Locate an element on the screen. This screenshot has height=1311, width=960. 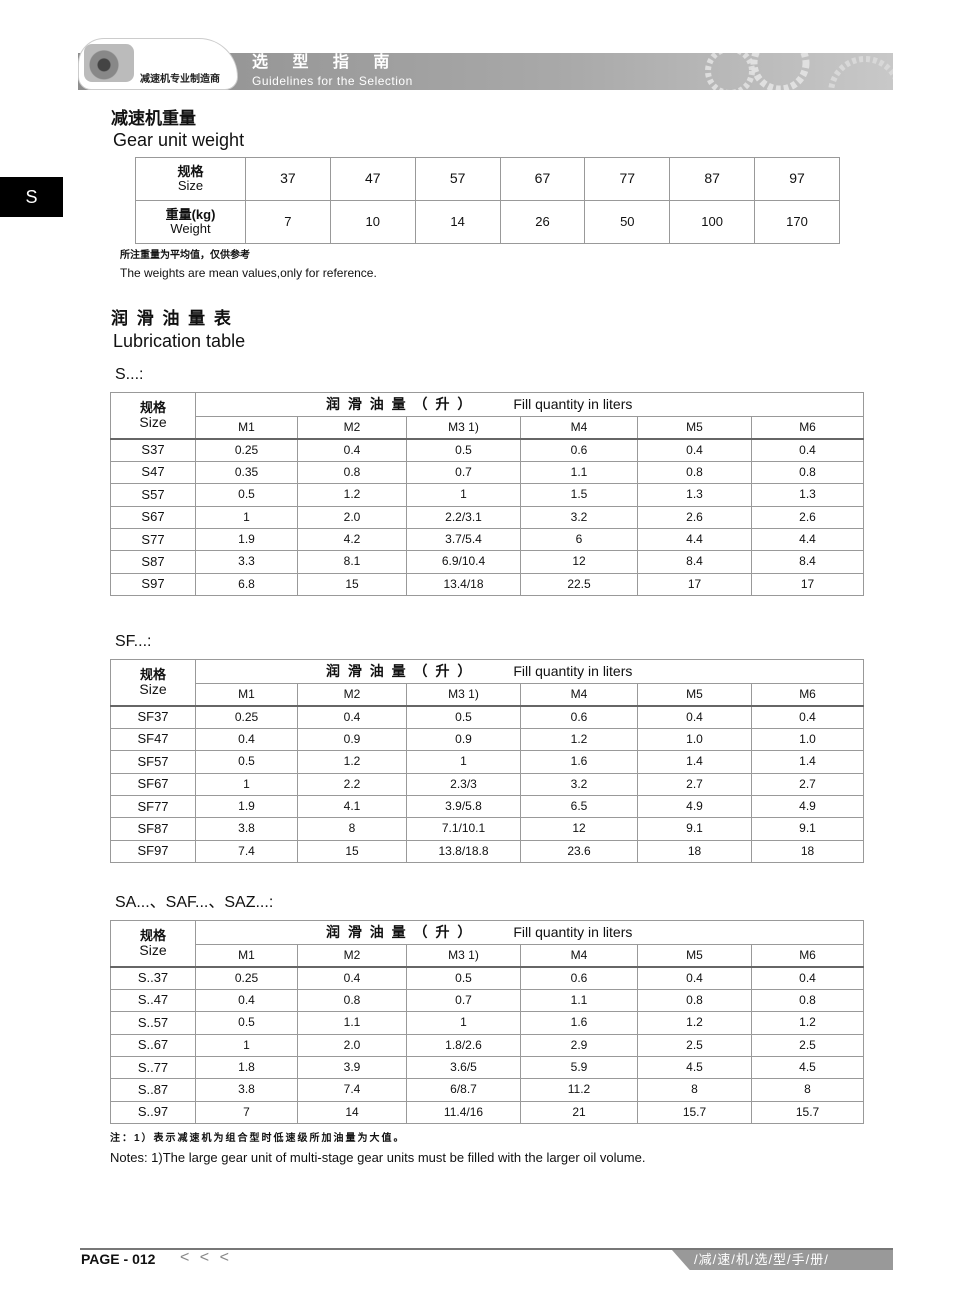
size-cell: SF97 is located at coordinates (153, 851).